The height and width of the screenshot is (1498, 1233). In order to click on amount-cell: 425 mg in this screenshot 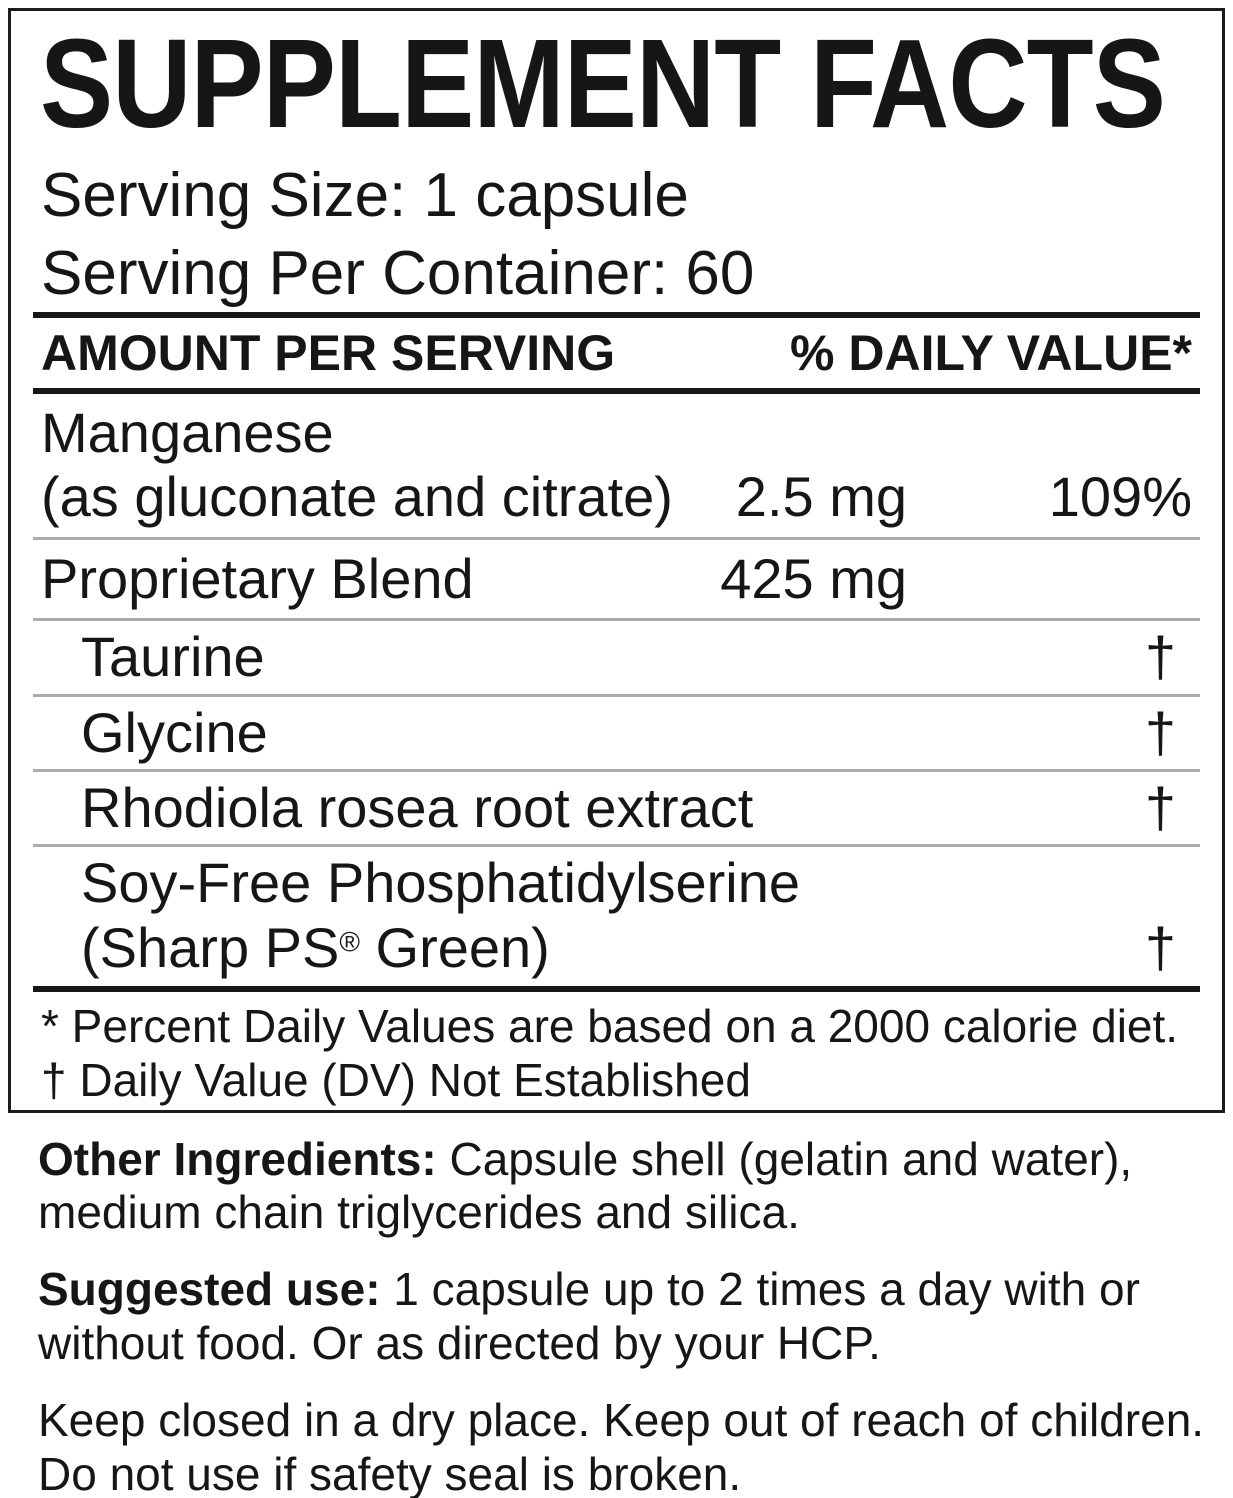, I will do `click(813, 578)`.